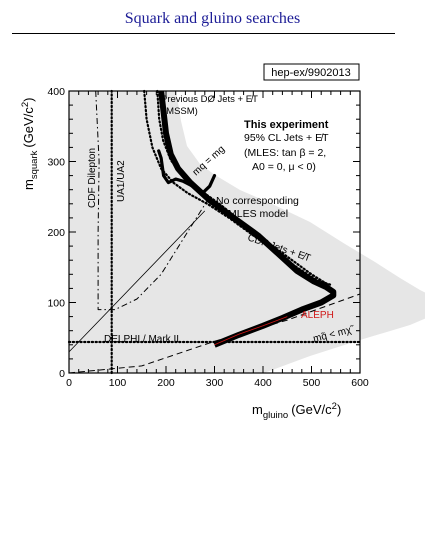 This screenshot has width=425, height=550. What do you see at coordinates (118, 383) in the screenshot?
I see `x-tick-label: 100` at bounding box center [118, 383].